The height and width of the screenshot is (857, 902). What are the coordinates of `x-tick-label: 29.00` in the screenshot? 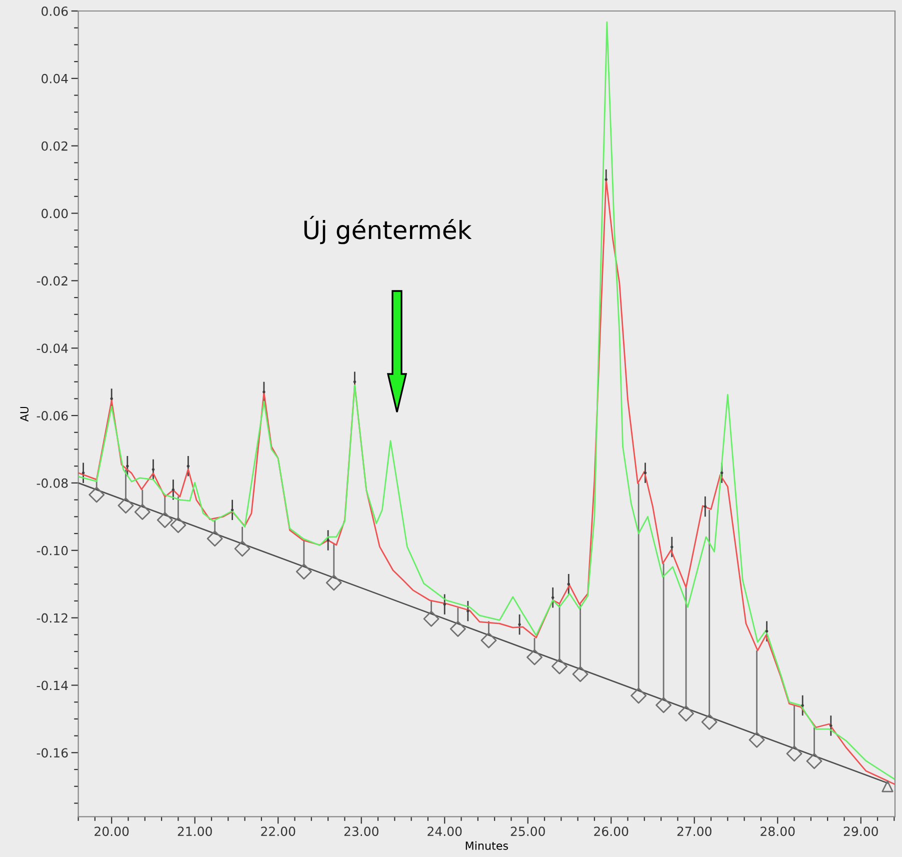 It's located at (861, 831).